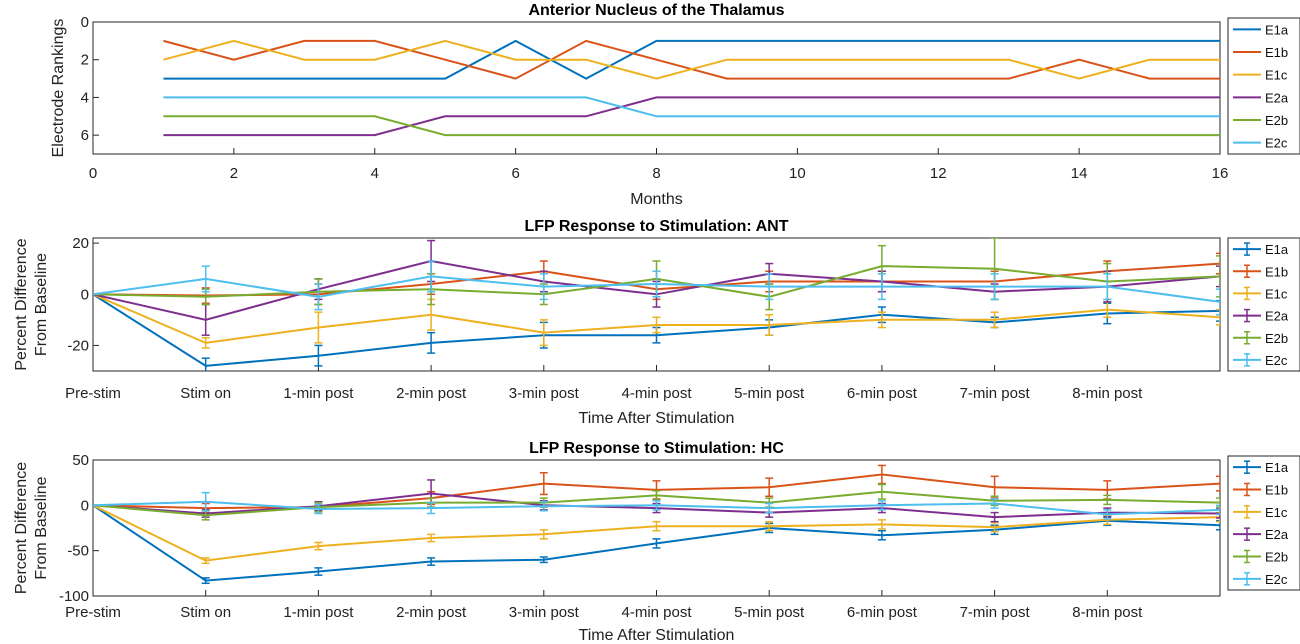 The width and height of the screenshot is (1300, 644). What do you see at coordinates (938, 173) in the screenshot?
I see `x-tick-label: 12` at bounding box center [938, 173].